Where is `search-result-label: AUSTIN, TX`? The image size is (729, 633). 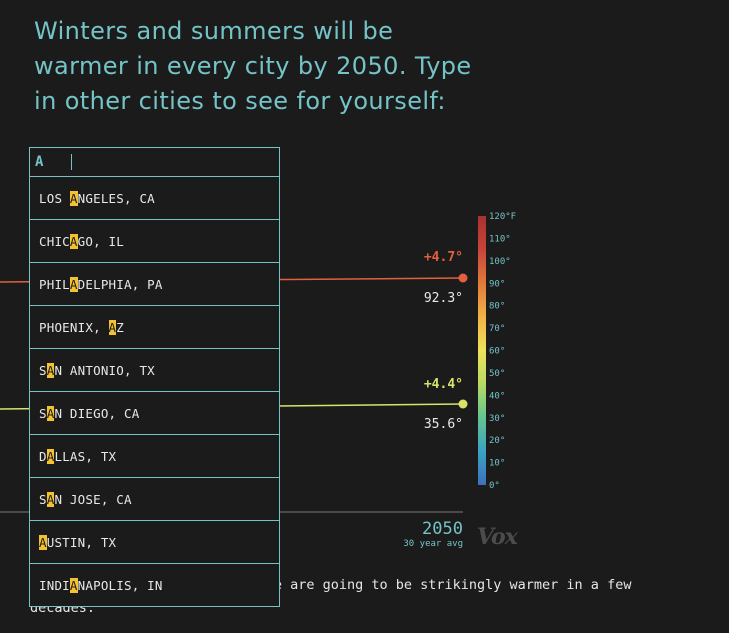 search-result-label: AUSTIN, TX is located at coordinates (78, 542).